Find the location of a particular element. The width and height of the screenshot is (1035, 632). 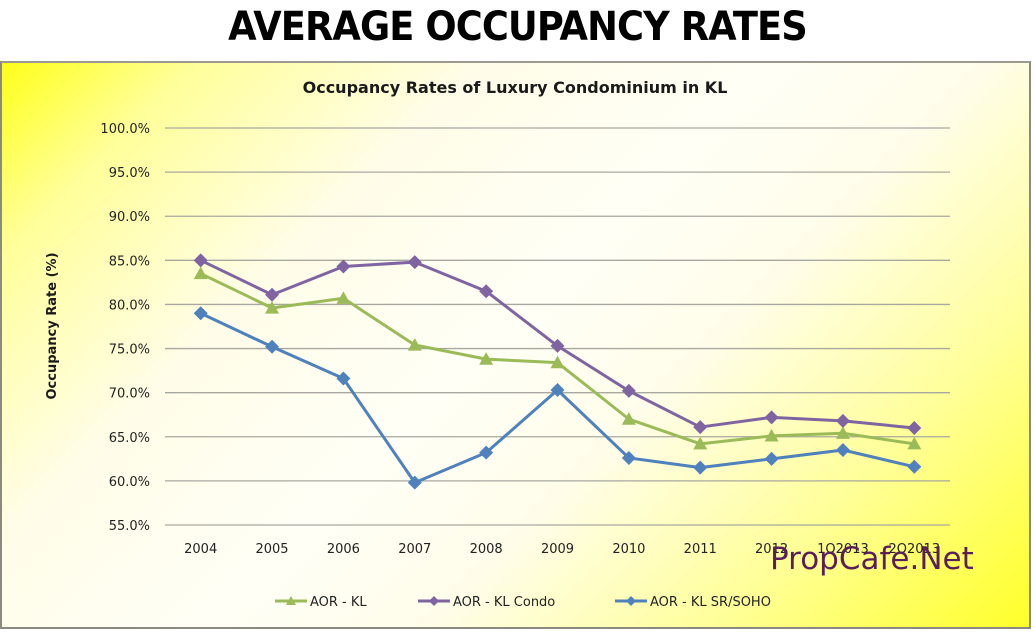

y-tick-label: 65.0% is located at coordinates (129, 438).